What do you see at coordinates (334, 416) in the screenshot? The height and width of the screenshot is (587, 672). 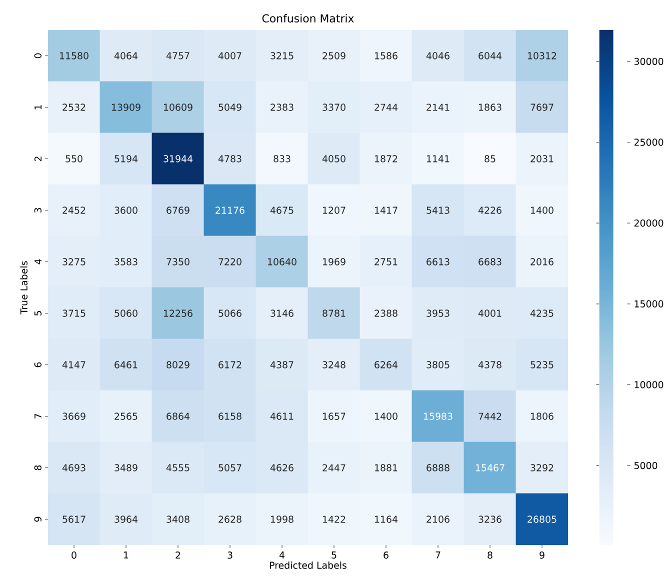 I see `data-label: 1657` at bounding box center [334, 416].